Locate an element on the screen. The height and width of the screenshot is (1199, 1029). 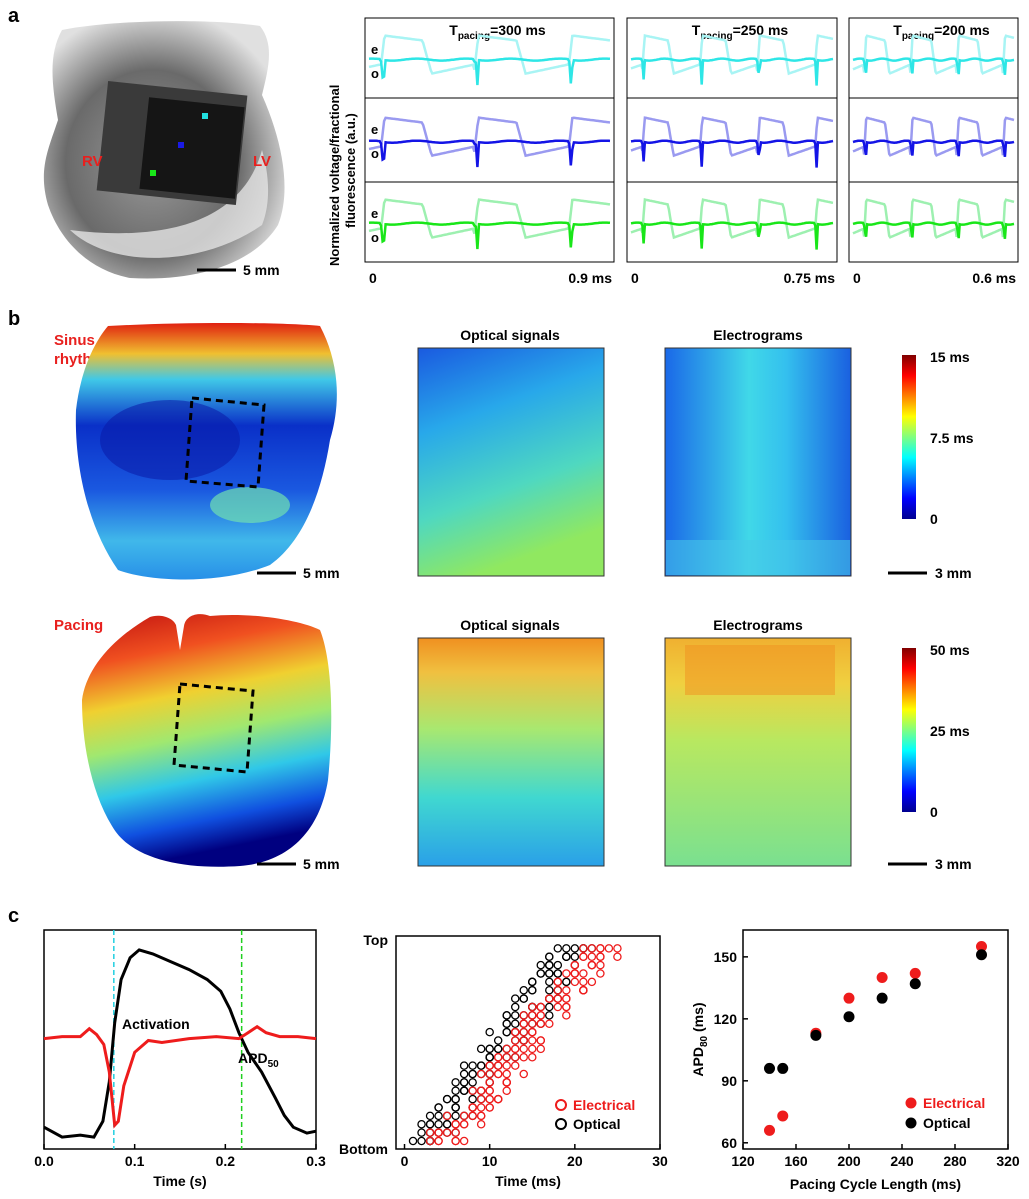
sinus-map-scale-label: 3 mm is located at coordinates (953, 573).